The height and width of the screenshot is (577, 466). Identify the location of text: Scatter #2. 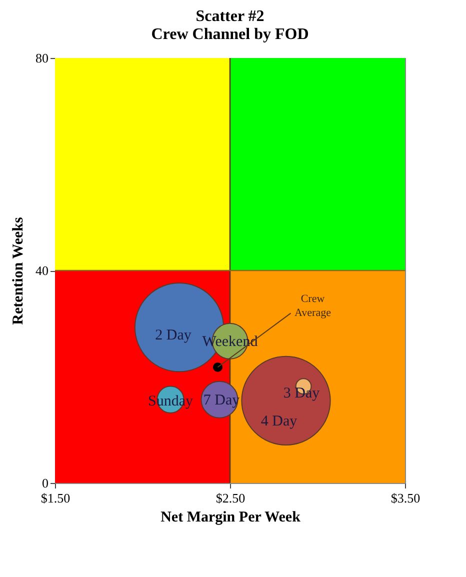
(230, 16).